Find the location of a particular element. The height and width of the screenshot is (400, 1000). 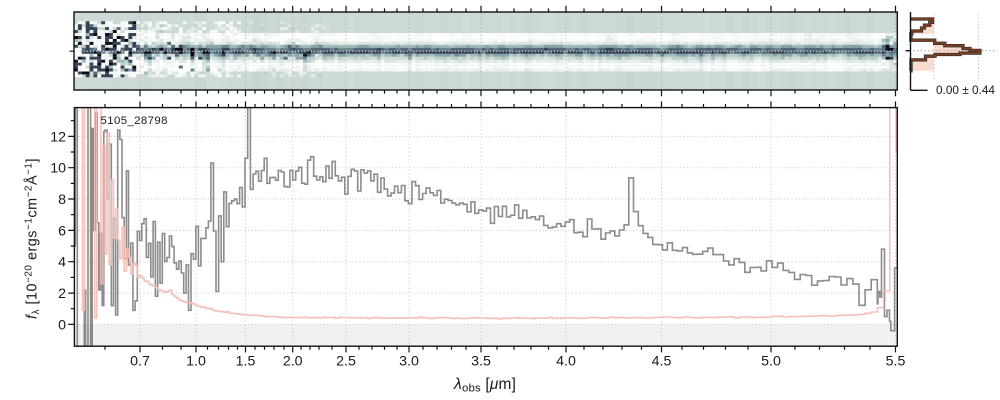

svg-text: 2.0 is located at coordinates (293, 362).